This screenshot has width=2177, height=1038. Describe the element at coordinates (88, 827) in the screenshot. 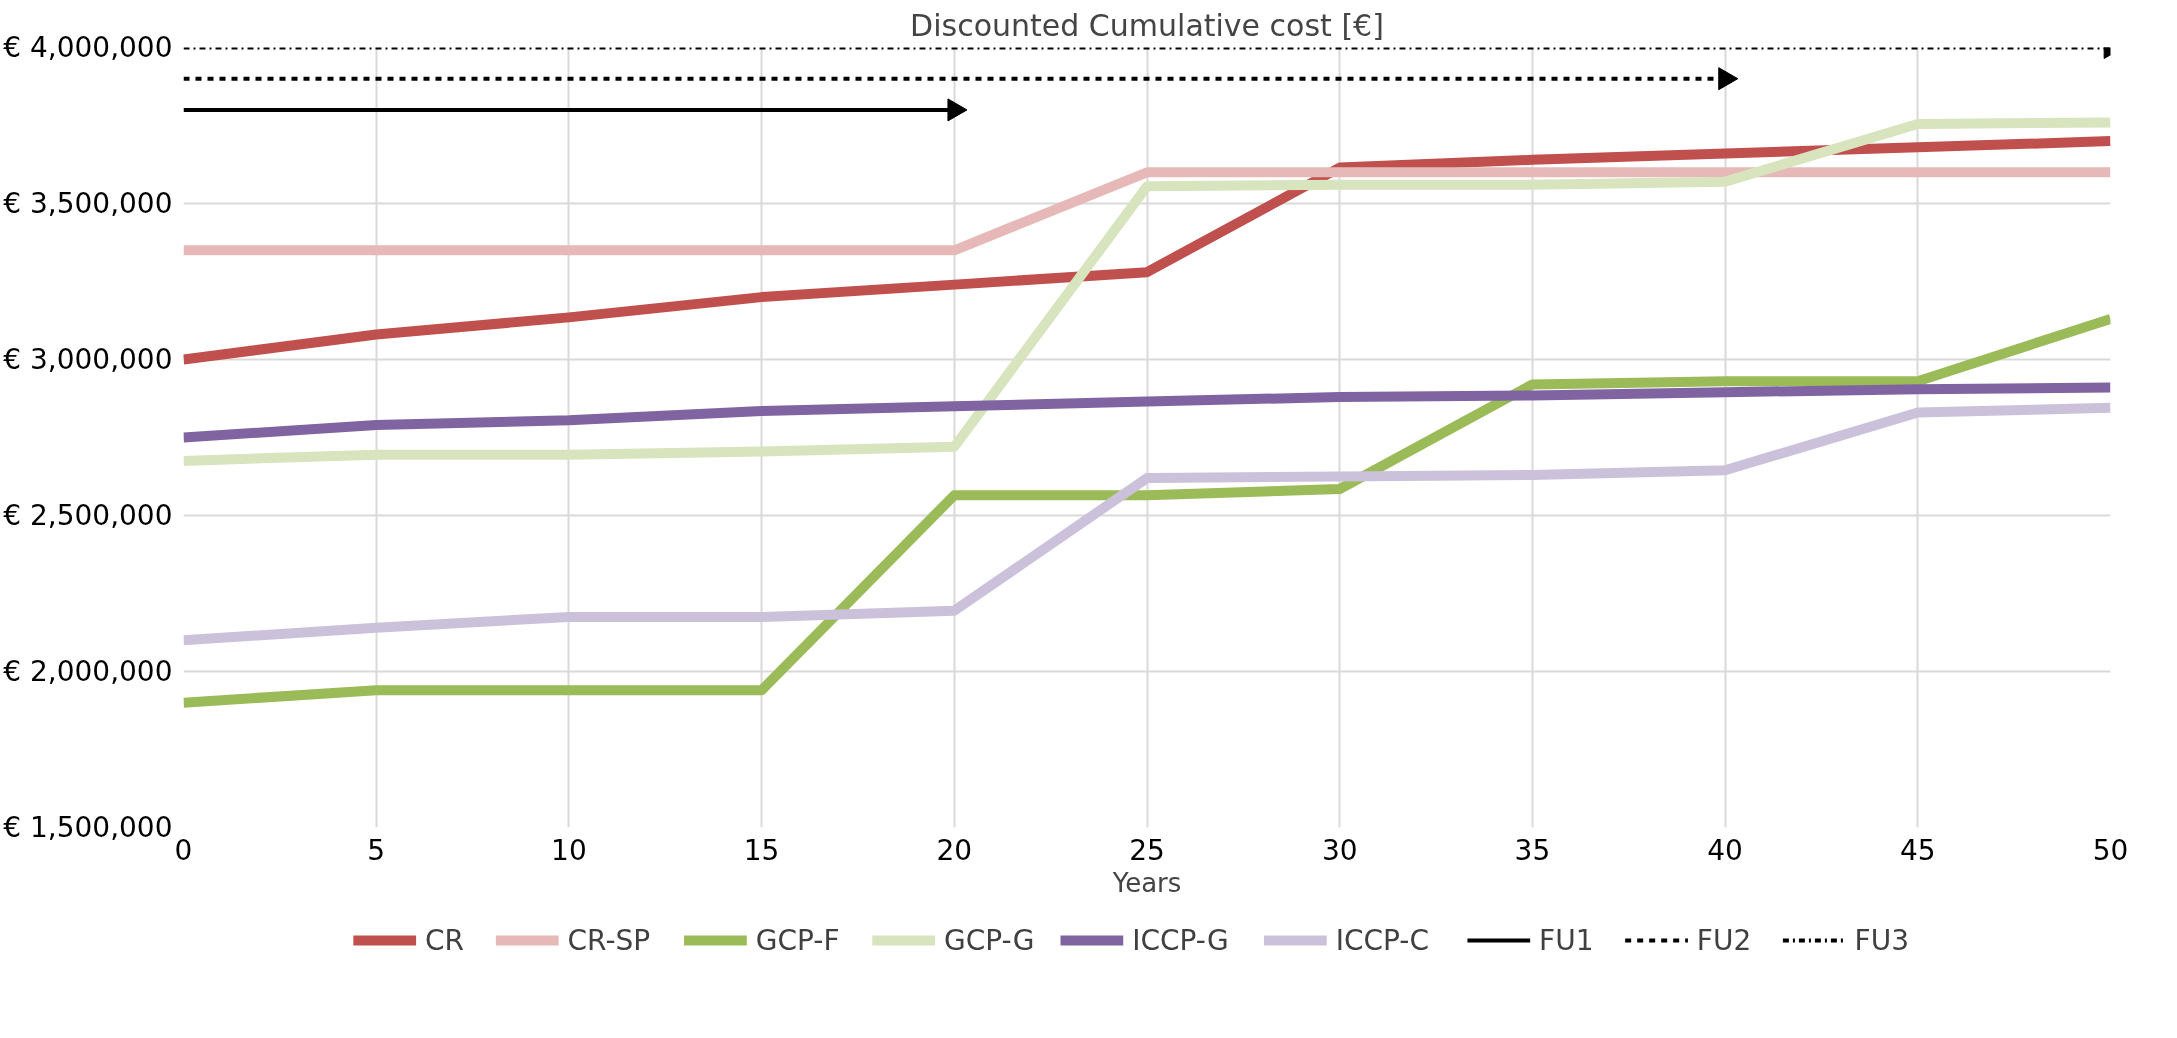

I see `y-tick-label: € 1,500,000` at that location.